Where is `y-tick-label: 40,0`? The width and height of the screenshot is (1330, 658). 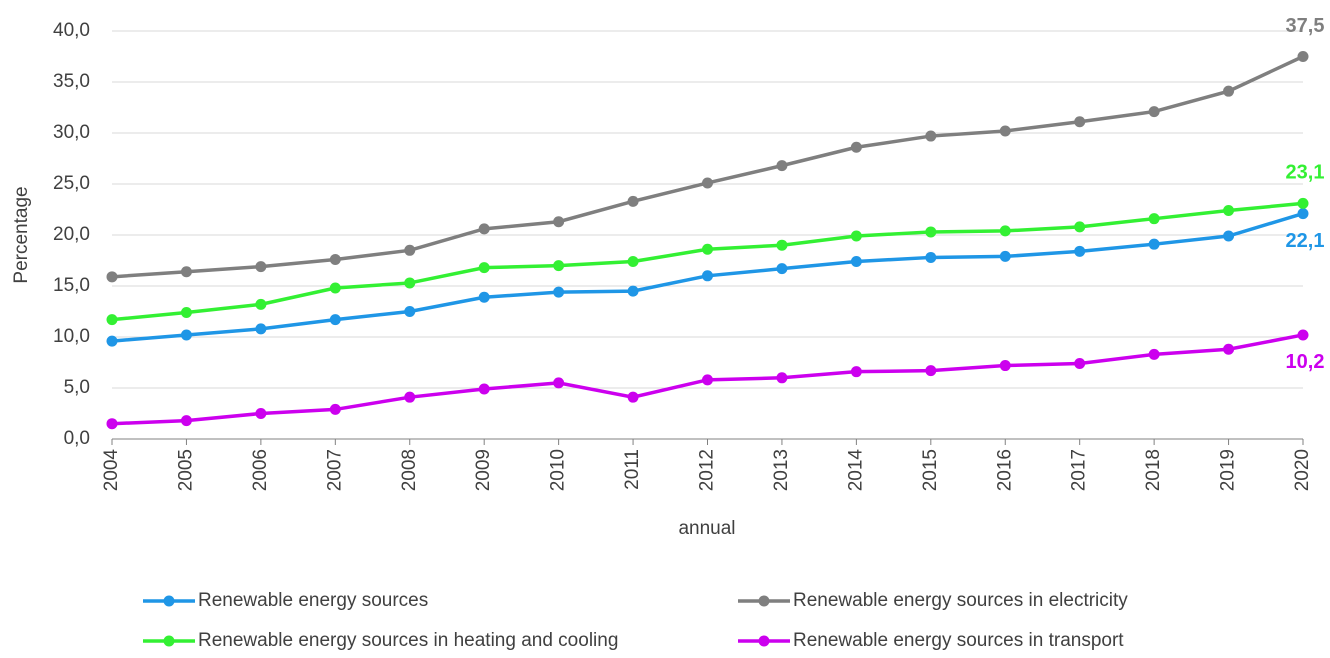
y-tick-label: 40,0 is located at coordinates (71, 30).